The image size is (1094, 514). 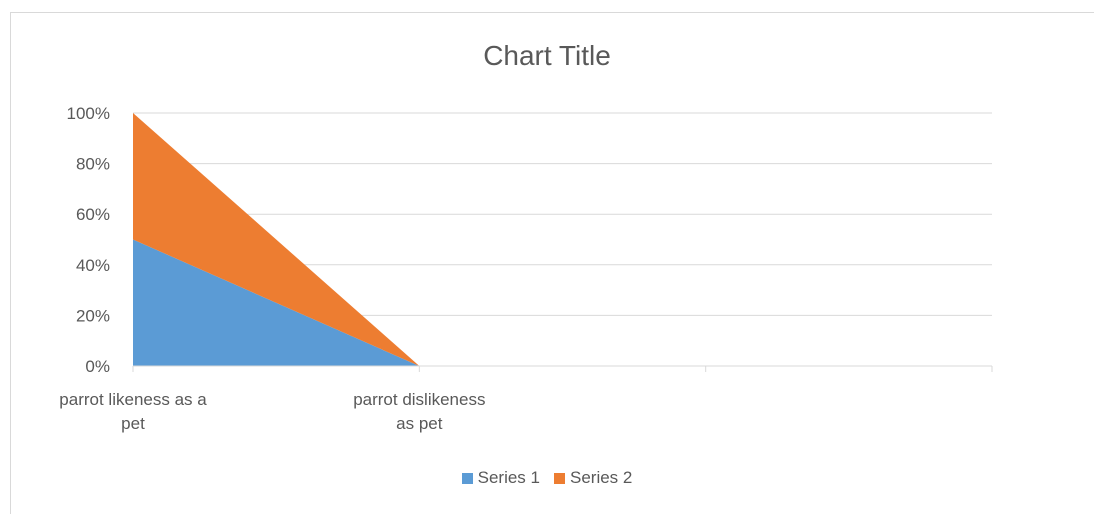 What do you see at coordinates (133, 399) in the screenshot?
I see `x-category-label-line: parrot likeness as a` at bounding box center [133, 399].